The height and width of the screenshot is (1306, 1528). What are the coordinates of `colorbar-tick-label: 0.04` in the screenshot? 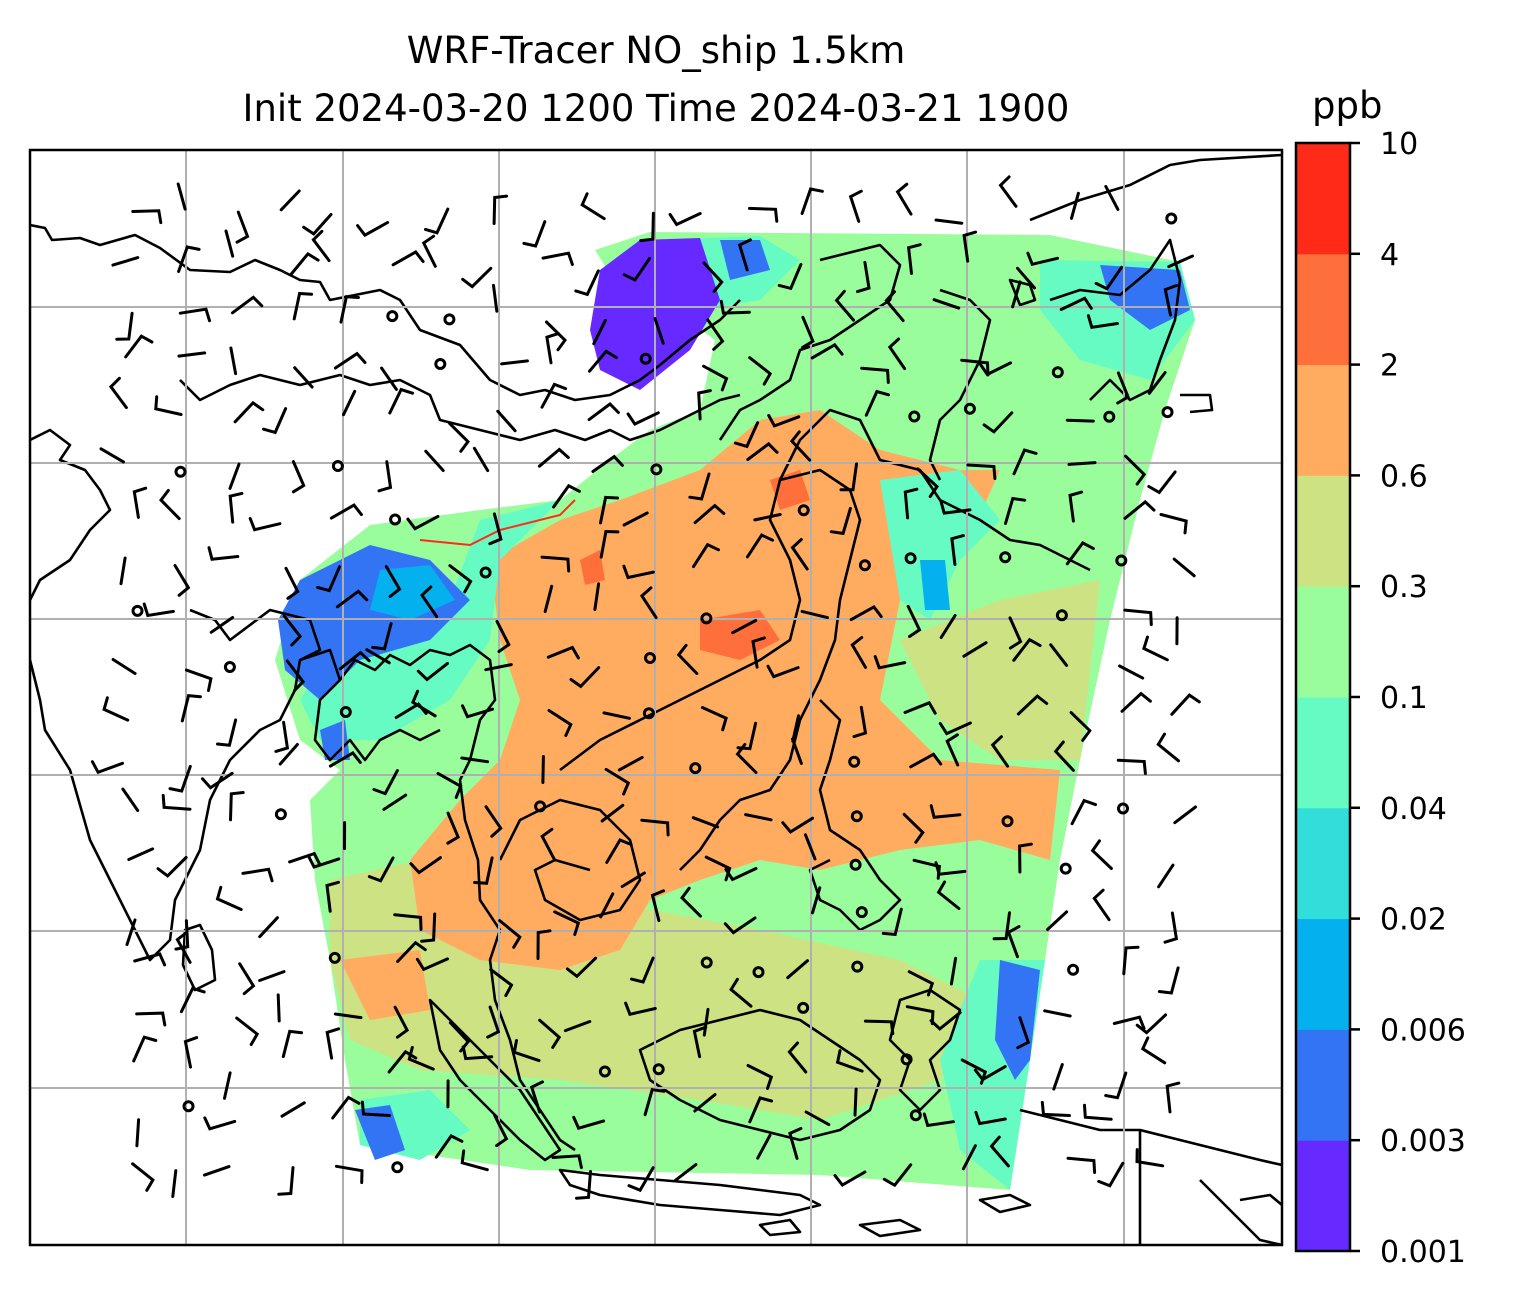 It's located at (1413, 809).